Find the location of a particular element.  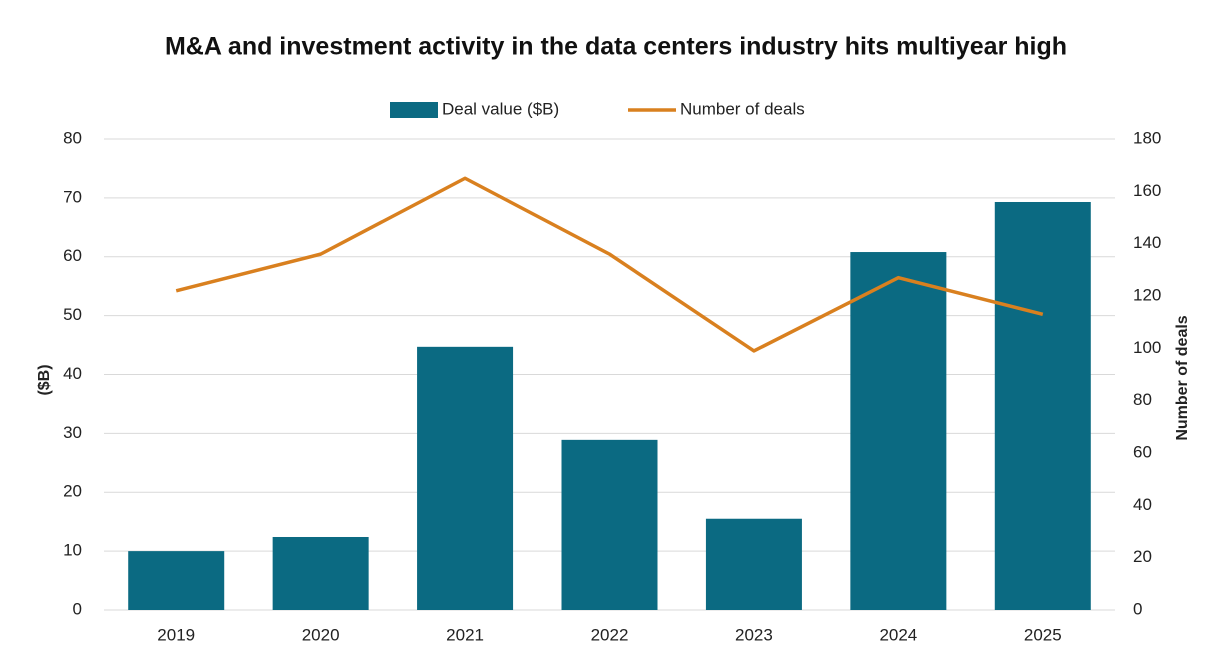

y2-tick-label: 120 is located at coordinates (1147, 294).